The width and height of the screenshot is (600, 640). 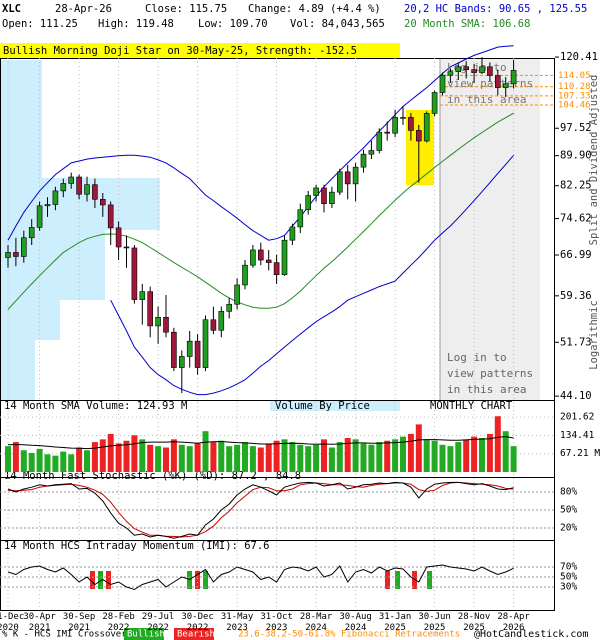 I want to click on x-tick-label: 30-Jun 2025, so click(x=434, y=622).